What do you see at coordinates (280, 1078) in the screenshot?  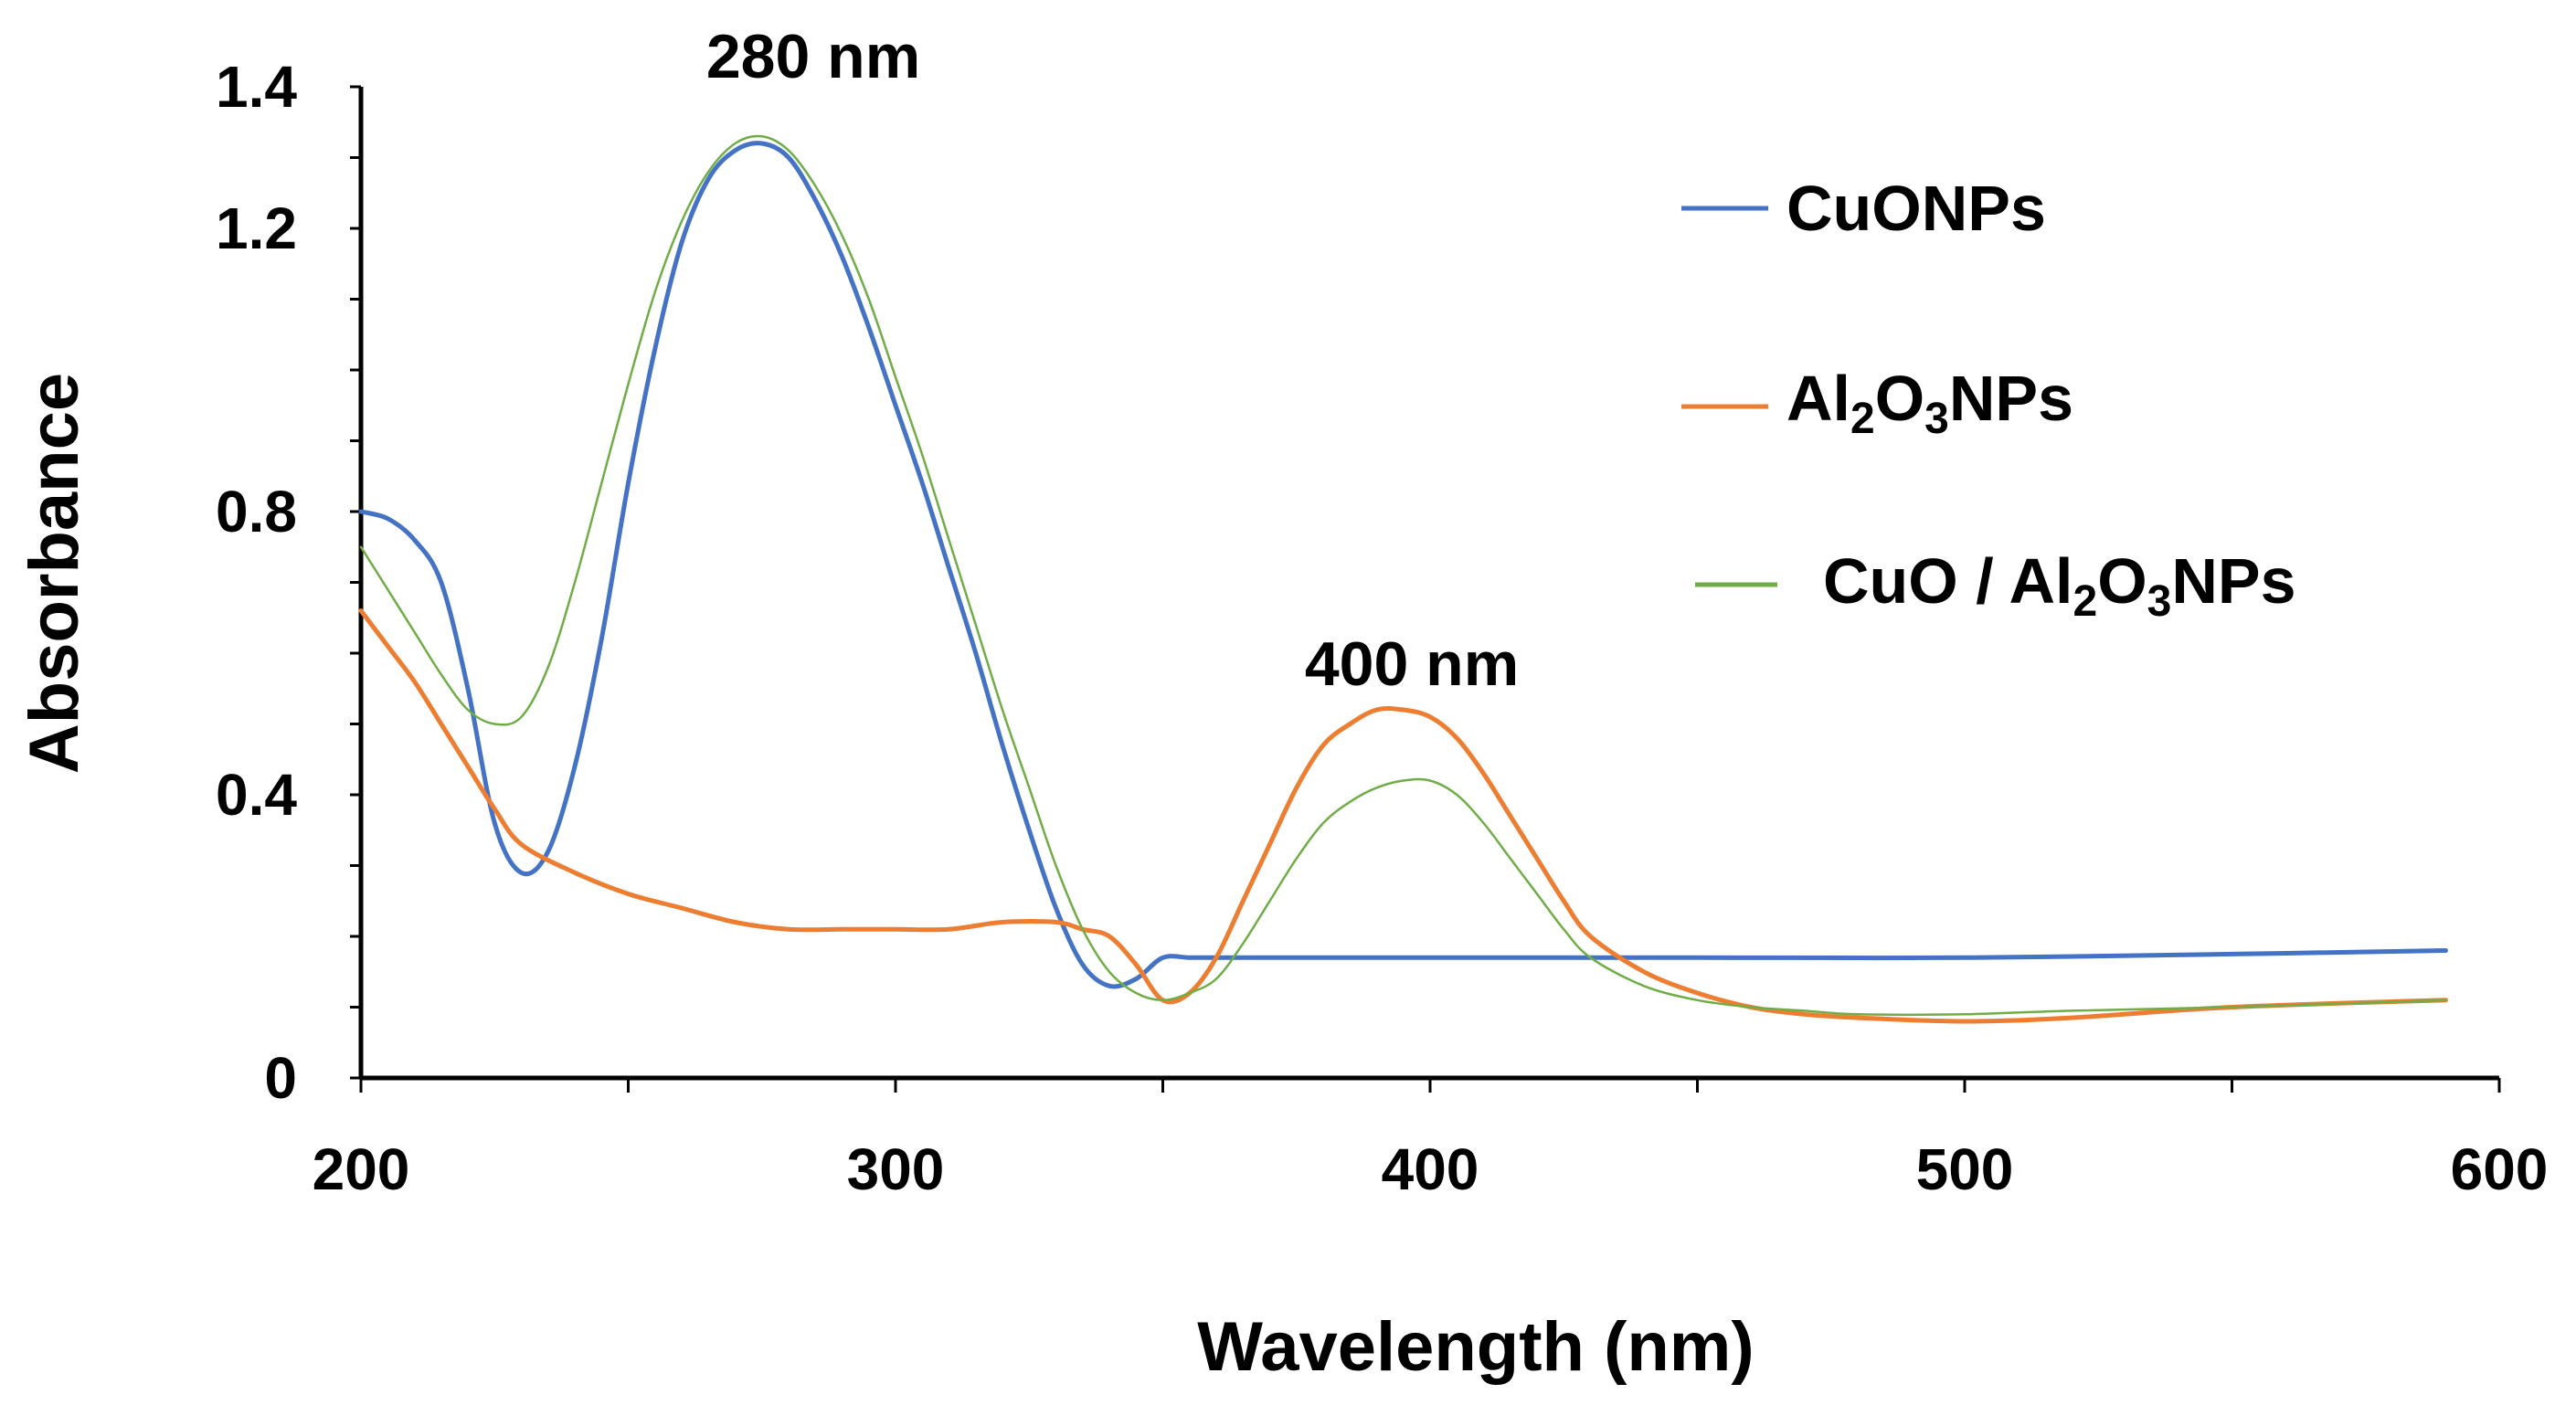 I see `y-tick-label: 0` at bounding box center [280, 1078].